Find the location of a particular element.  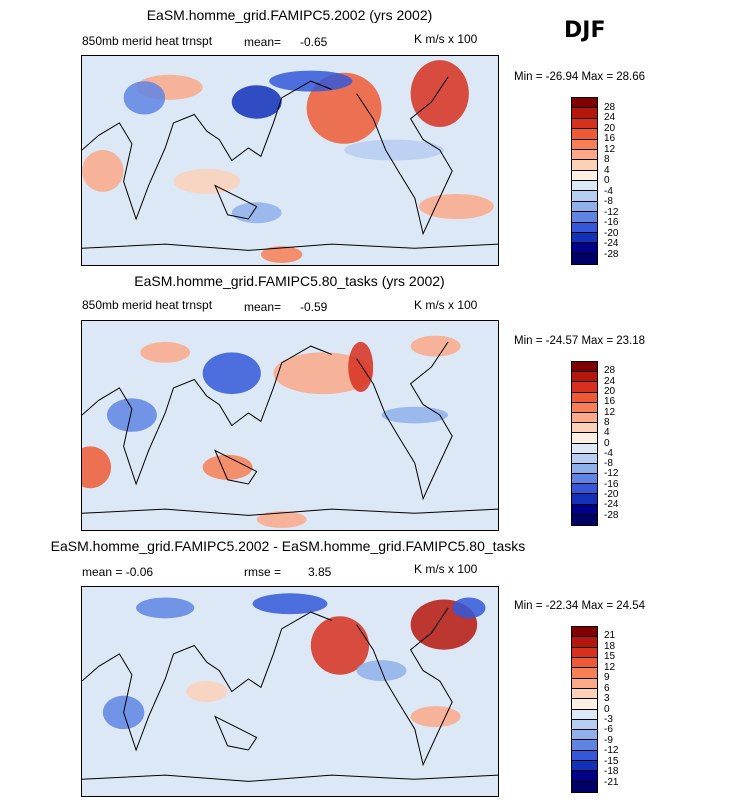

colorbar-tick-label: 21 is located at coordinates (610, 636).